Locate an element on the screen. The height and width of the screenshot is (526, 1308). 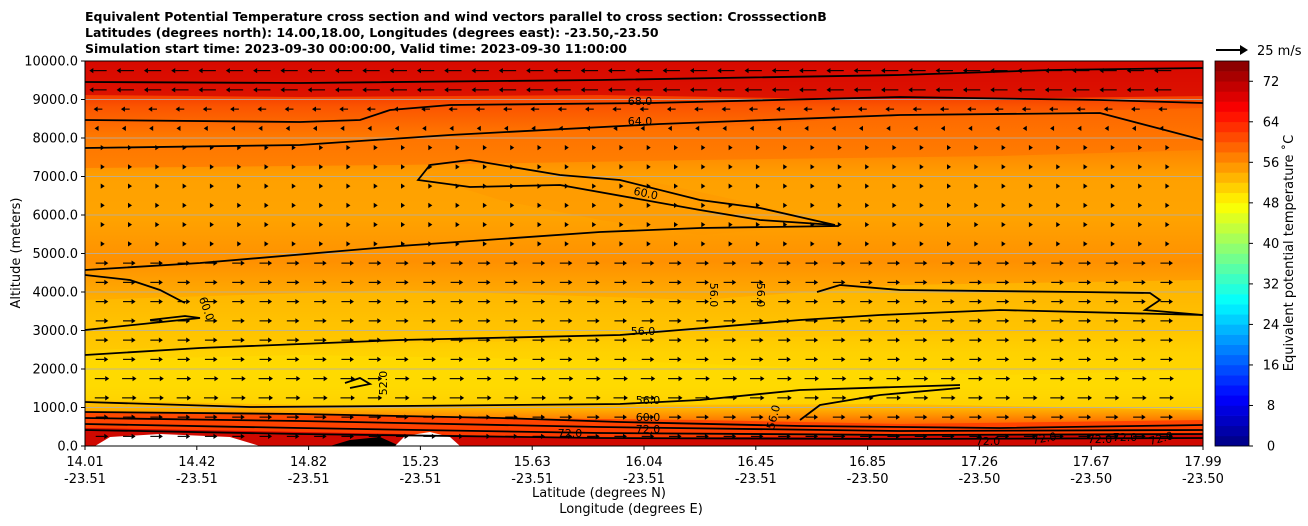
x-tick-label-lat: 16.85 is located at coordinates (867, 462).